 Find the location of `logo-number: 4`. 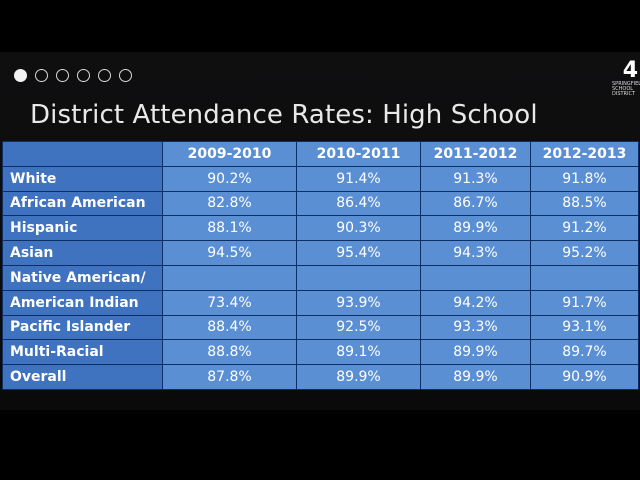

logo-number: 4 is located at coordinates (630, 70).